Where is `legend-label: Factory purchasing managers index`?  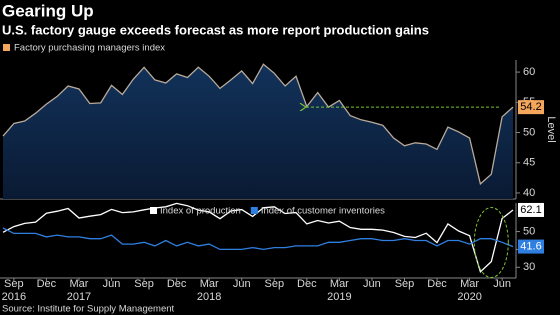 legend-label: Factory purchasing managers index is located at coordinates (89, 48).